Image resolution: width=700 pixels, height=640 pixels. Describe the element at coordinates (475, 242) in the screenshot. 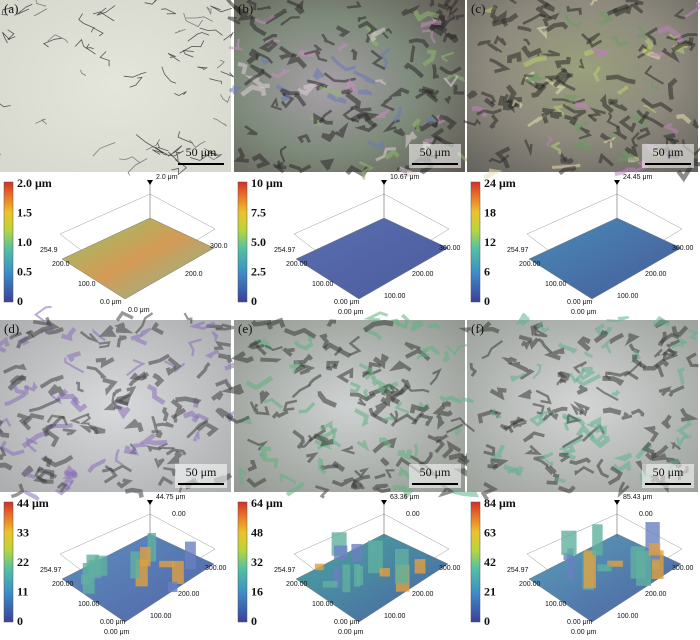

I see `colorbar` at that location.